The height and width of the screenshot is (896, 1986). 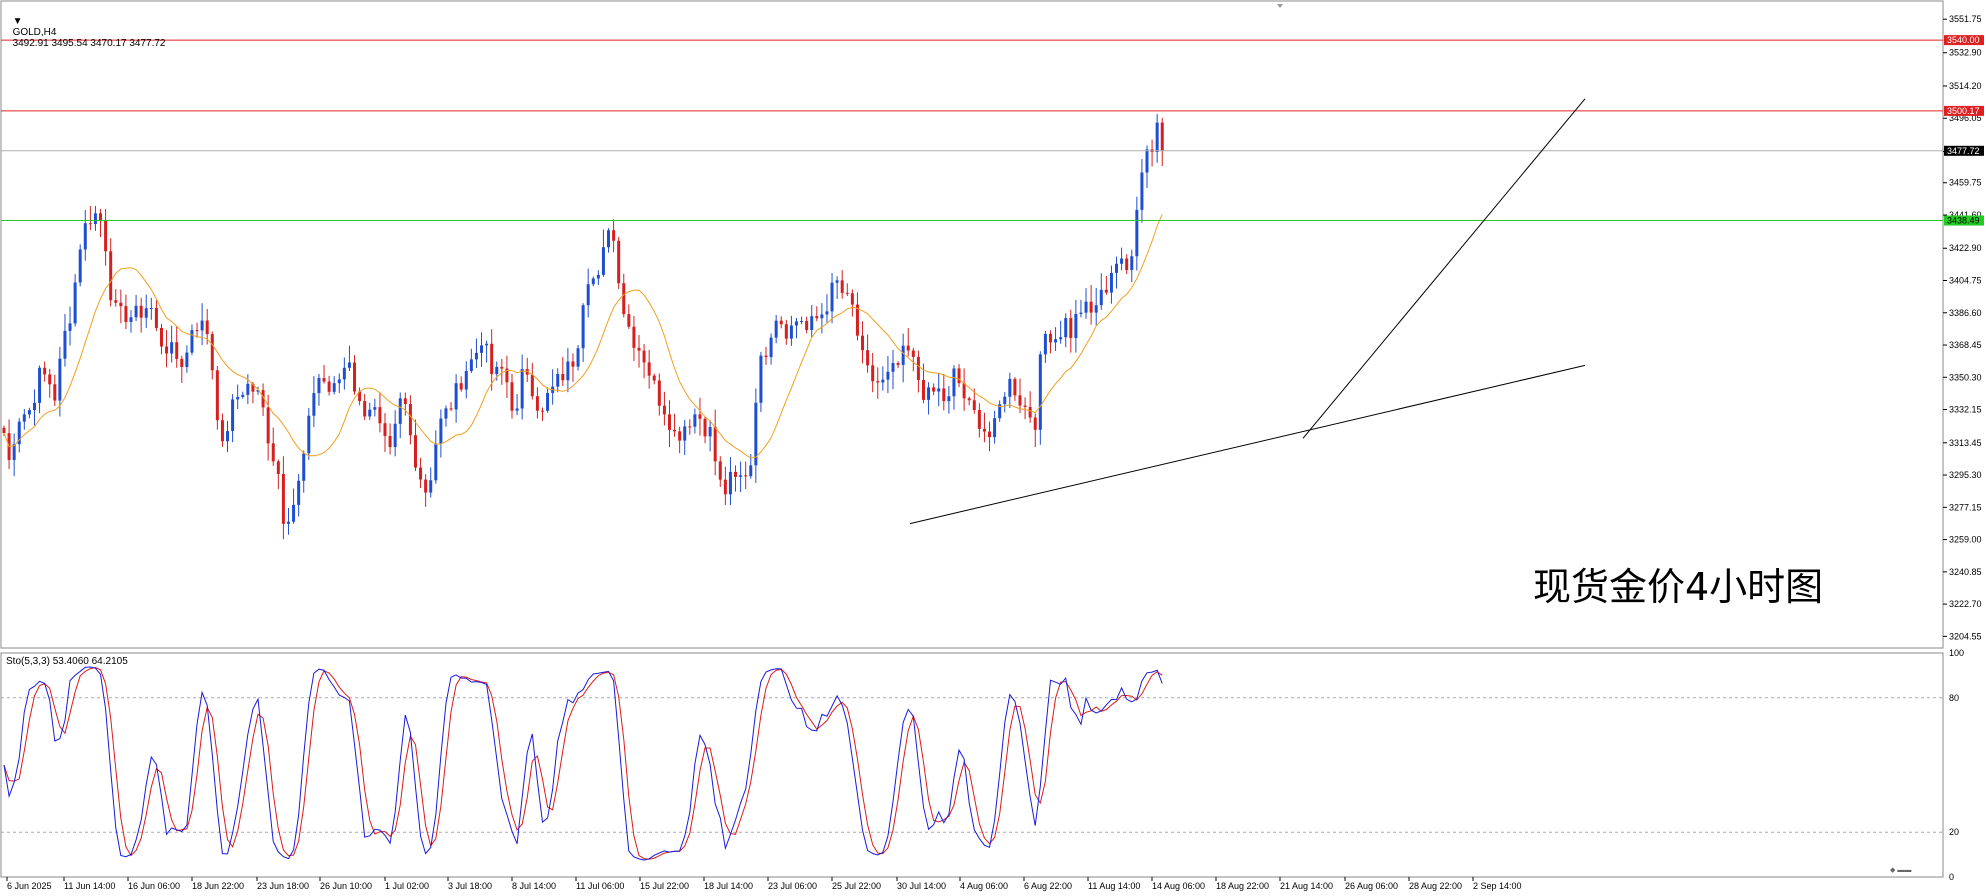 I want to click on stoch-signal-line, so click(x=583, y=763).